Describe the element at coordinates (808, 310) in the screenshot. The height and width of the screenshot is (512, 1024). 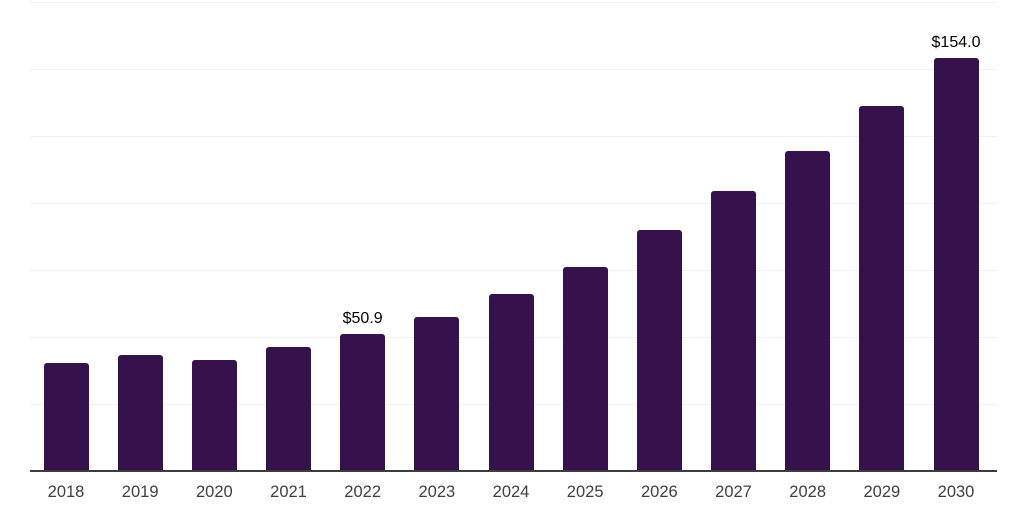
I see `bar-2028` at that location.